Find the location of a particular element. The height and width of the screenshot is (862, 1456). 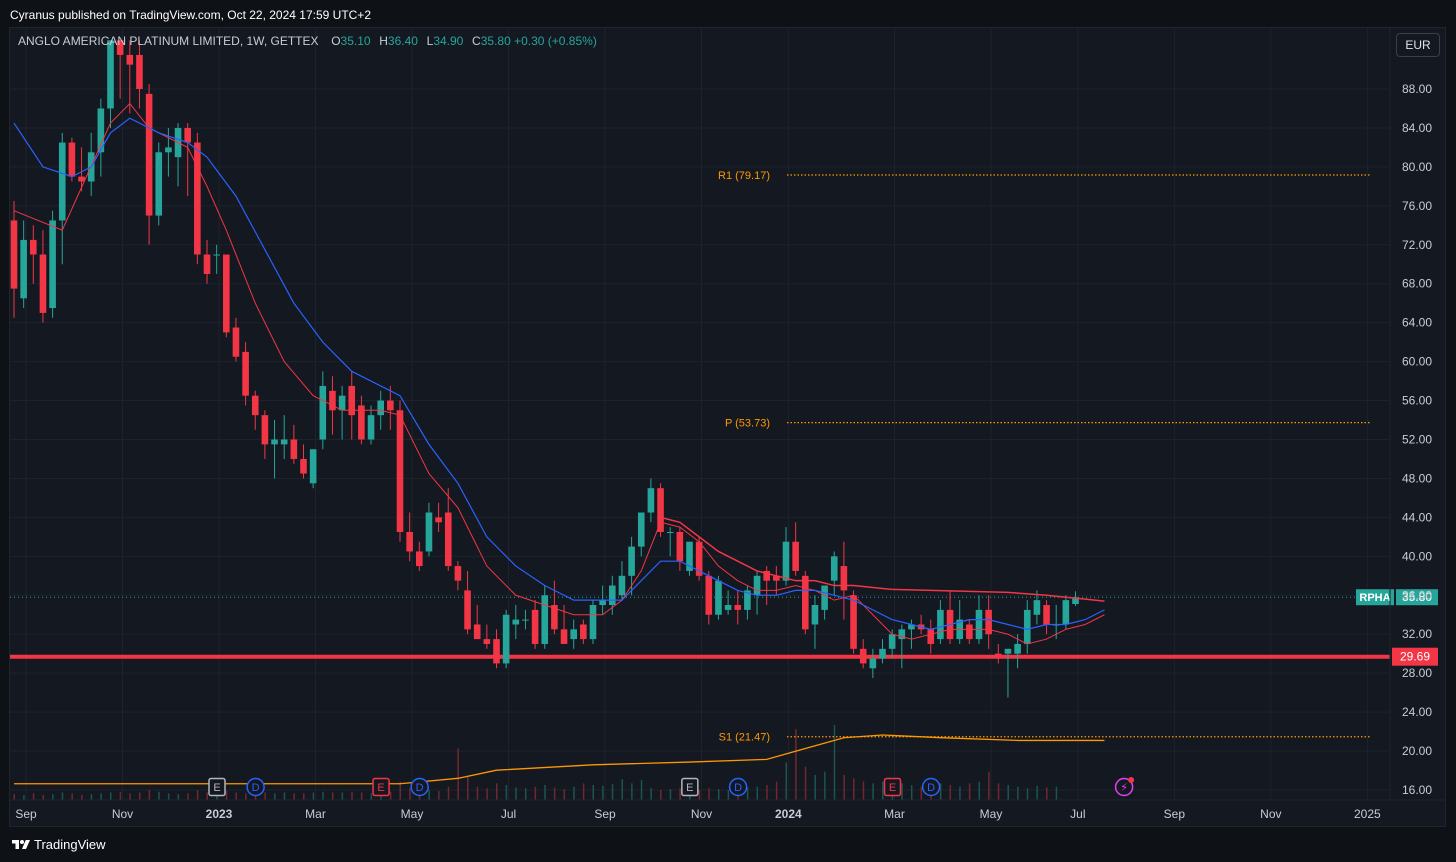

symbol-tag-label: RPHA is located at coordinates (1374, 598).